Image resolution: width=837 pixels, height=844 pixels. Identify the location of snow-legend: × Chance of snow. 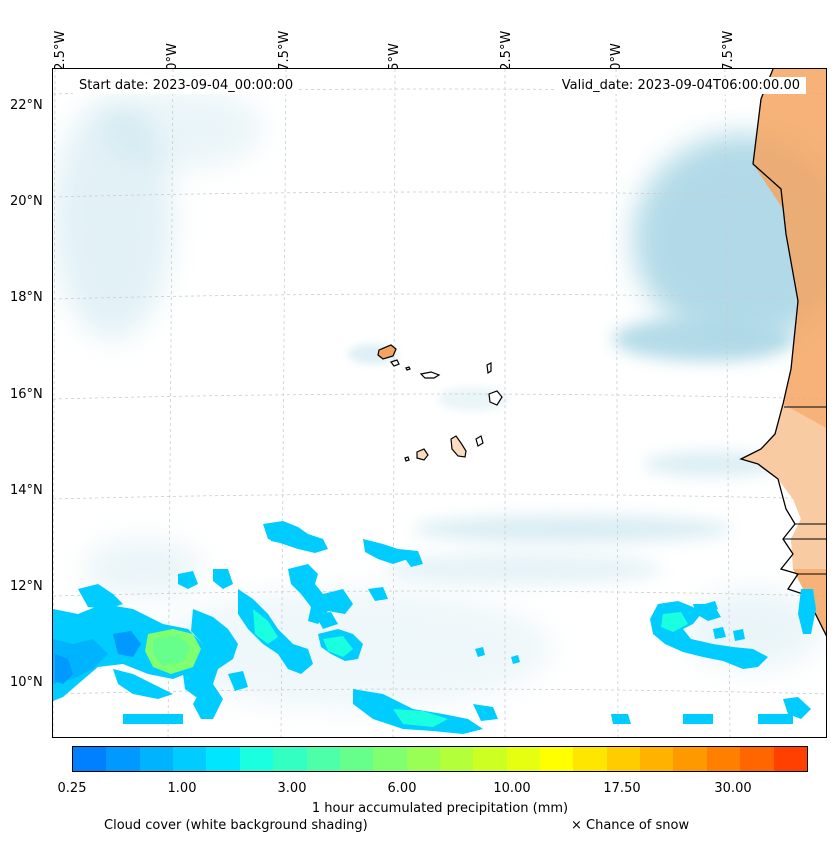
(630, 825).